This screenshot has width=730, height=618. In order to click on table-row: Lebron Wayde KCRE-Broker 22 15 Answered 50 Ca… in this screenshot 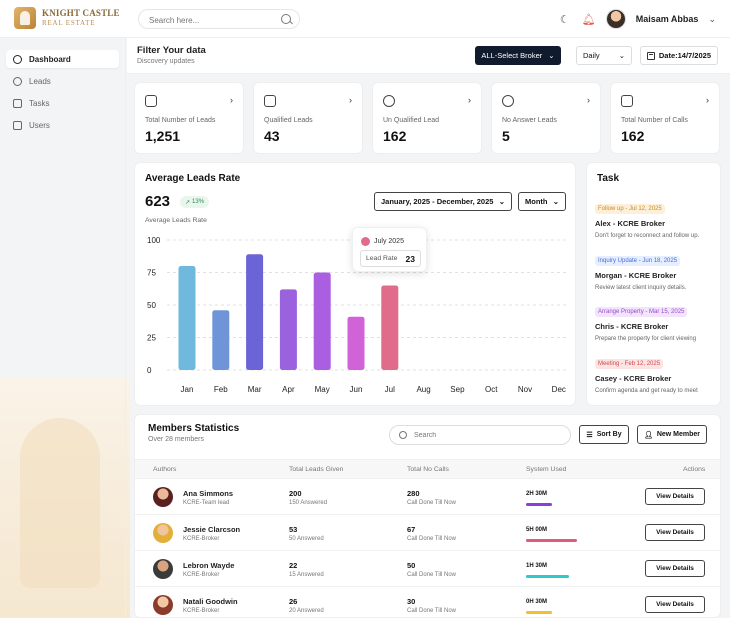, I will do `click(427, 569)`.